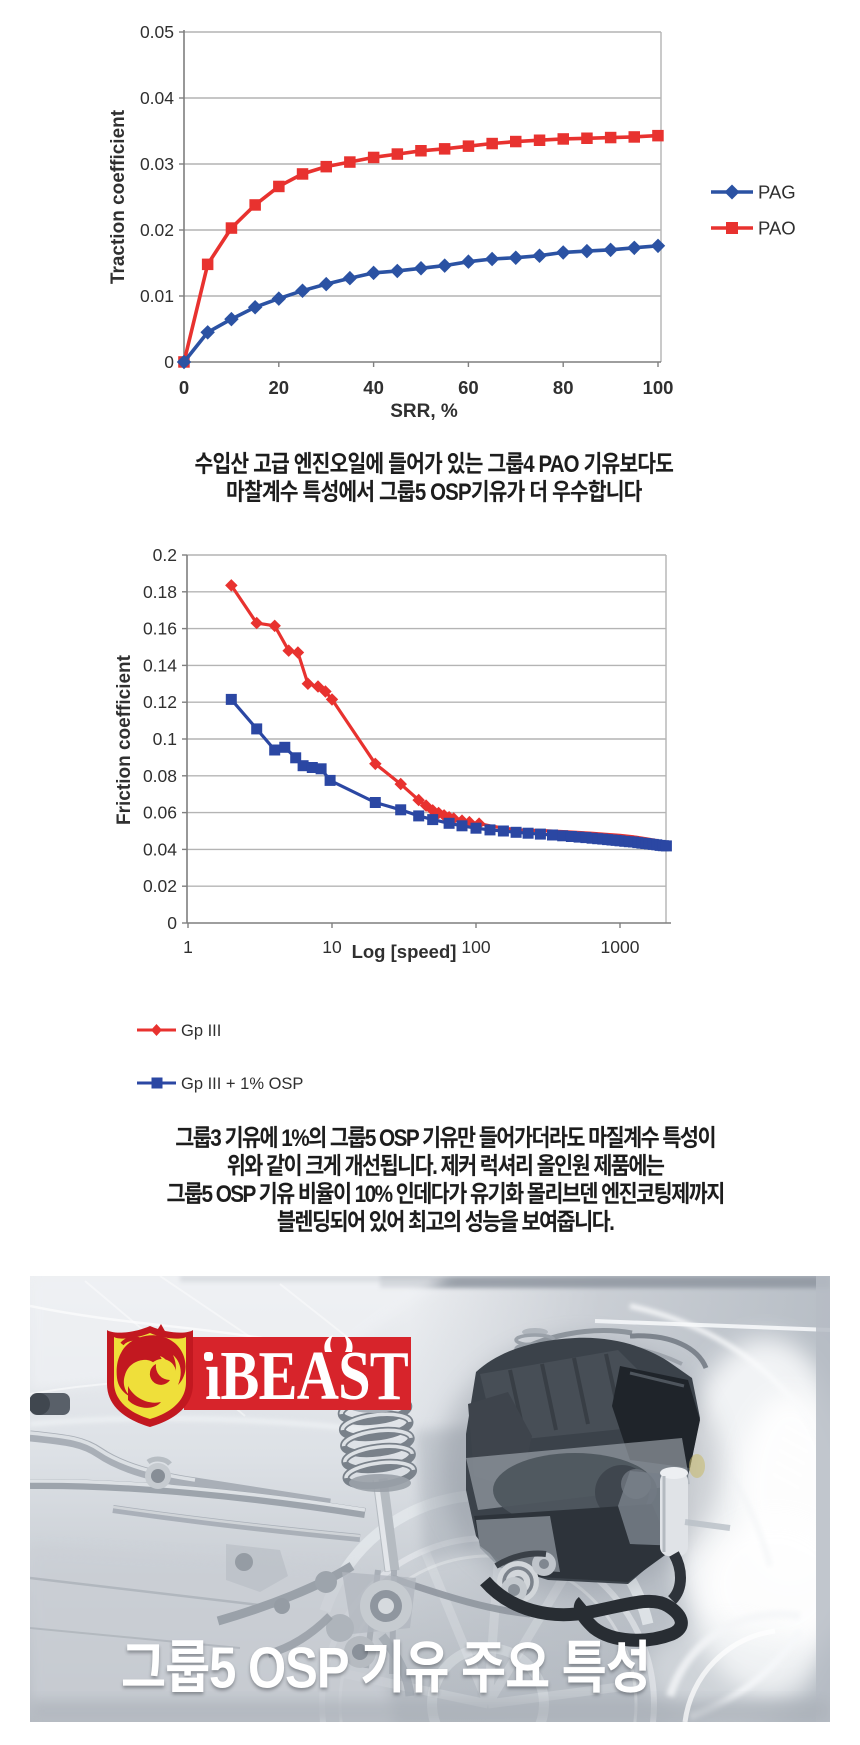  What do you see at coordinates (563, 387) in the screenshot?
I see `svg-text: 80` at bounding box center [563, 387].